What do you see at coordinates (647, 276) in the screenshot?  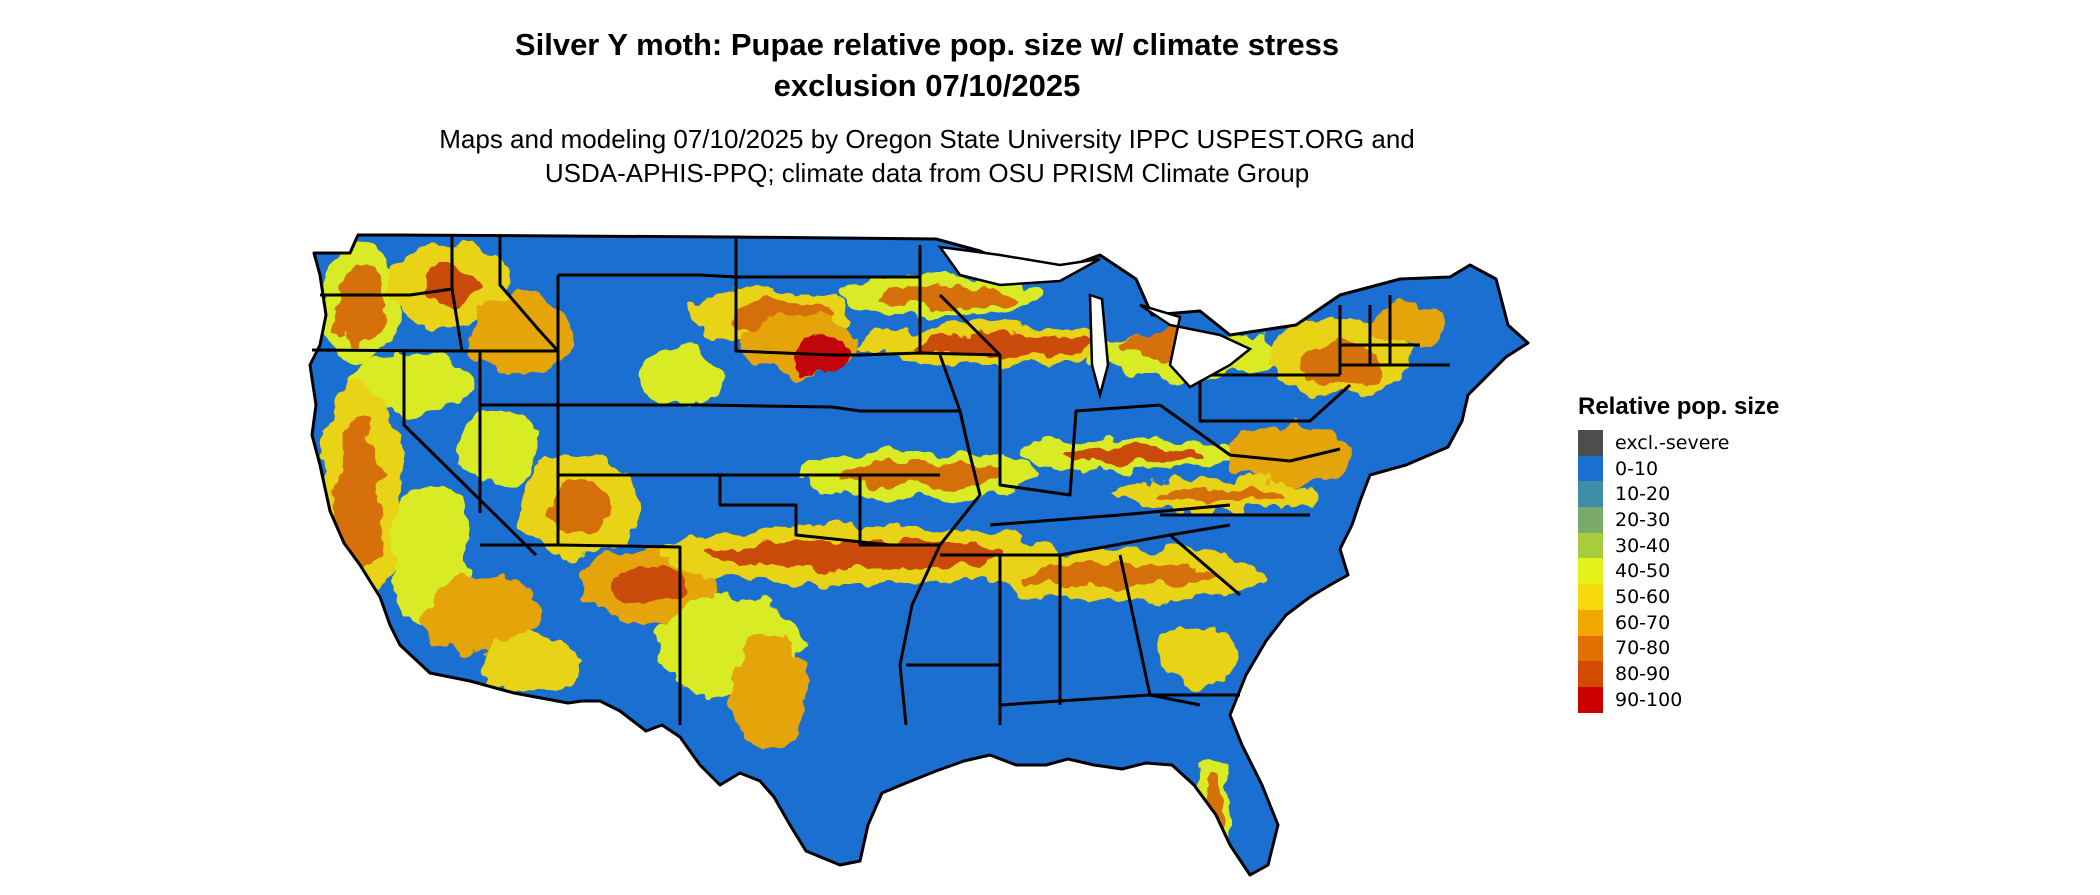 I see `border-mt-wy` at bounding box center [647, 276].